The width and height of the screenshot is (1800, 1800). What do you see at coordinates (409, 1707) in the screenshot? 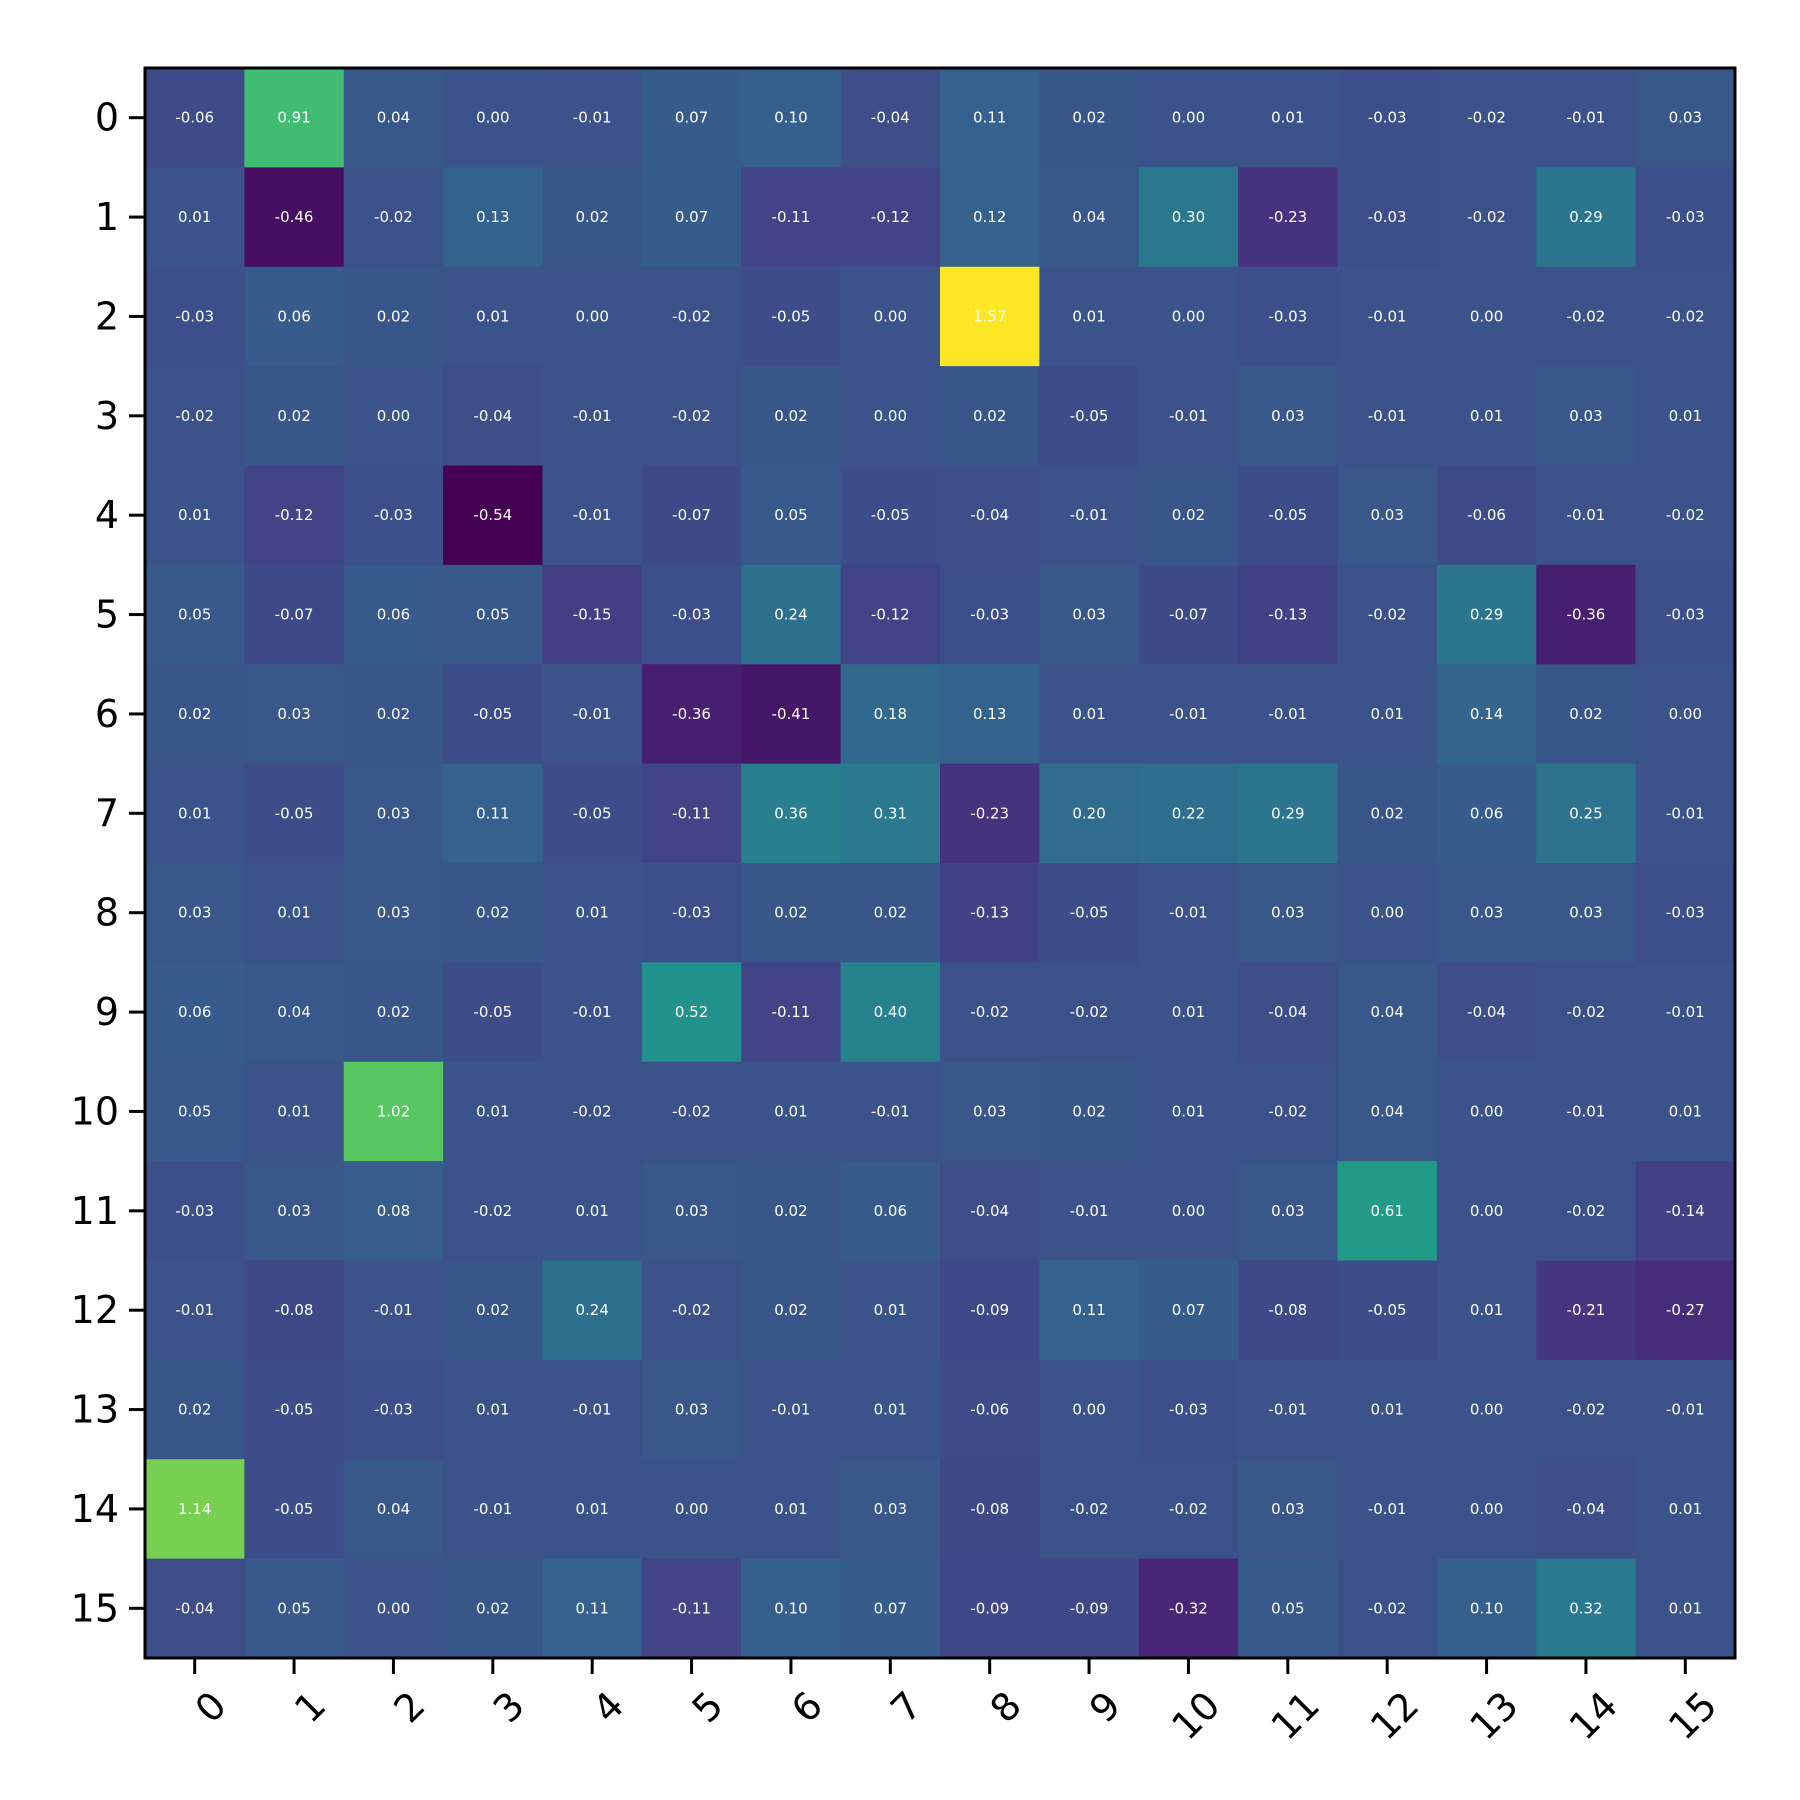
I see `x-tick-label: 2` at bounding box center [409, 1707].